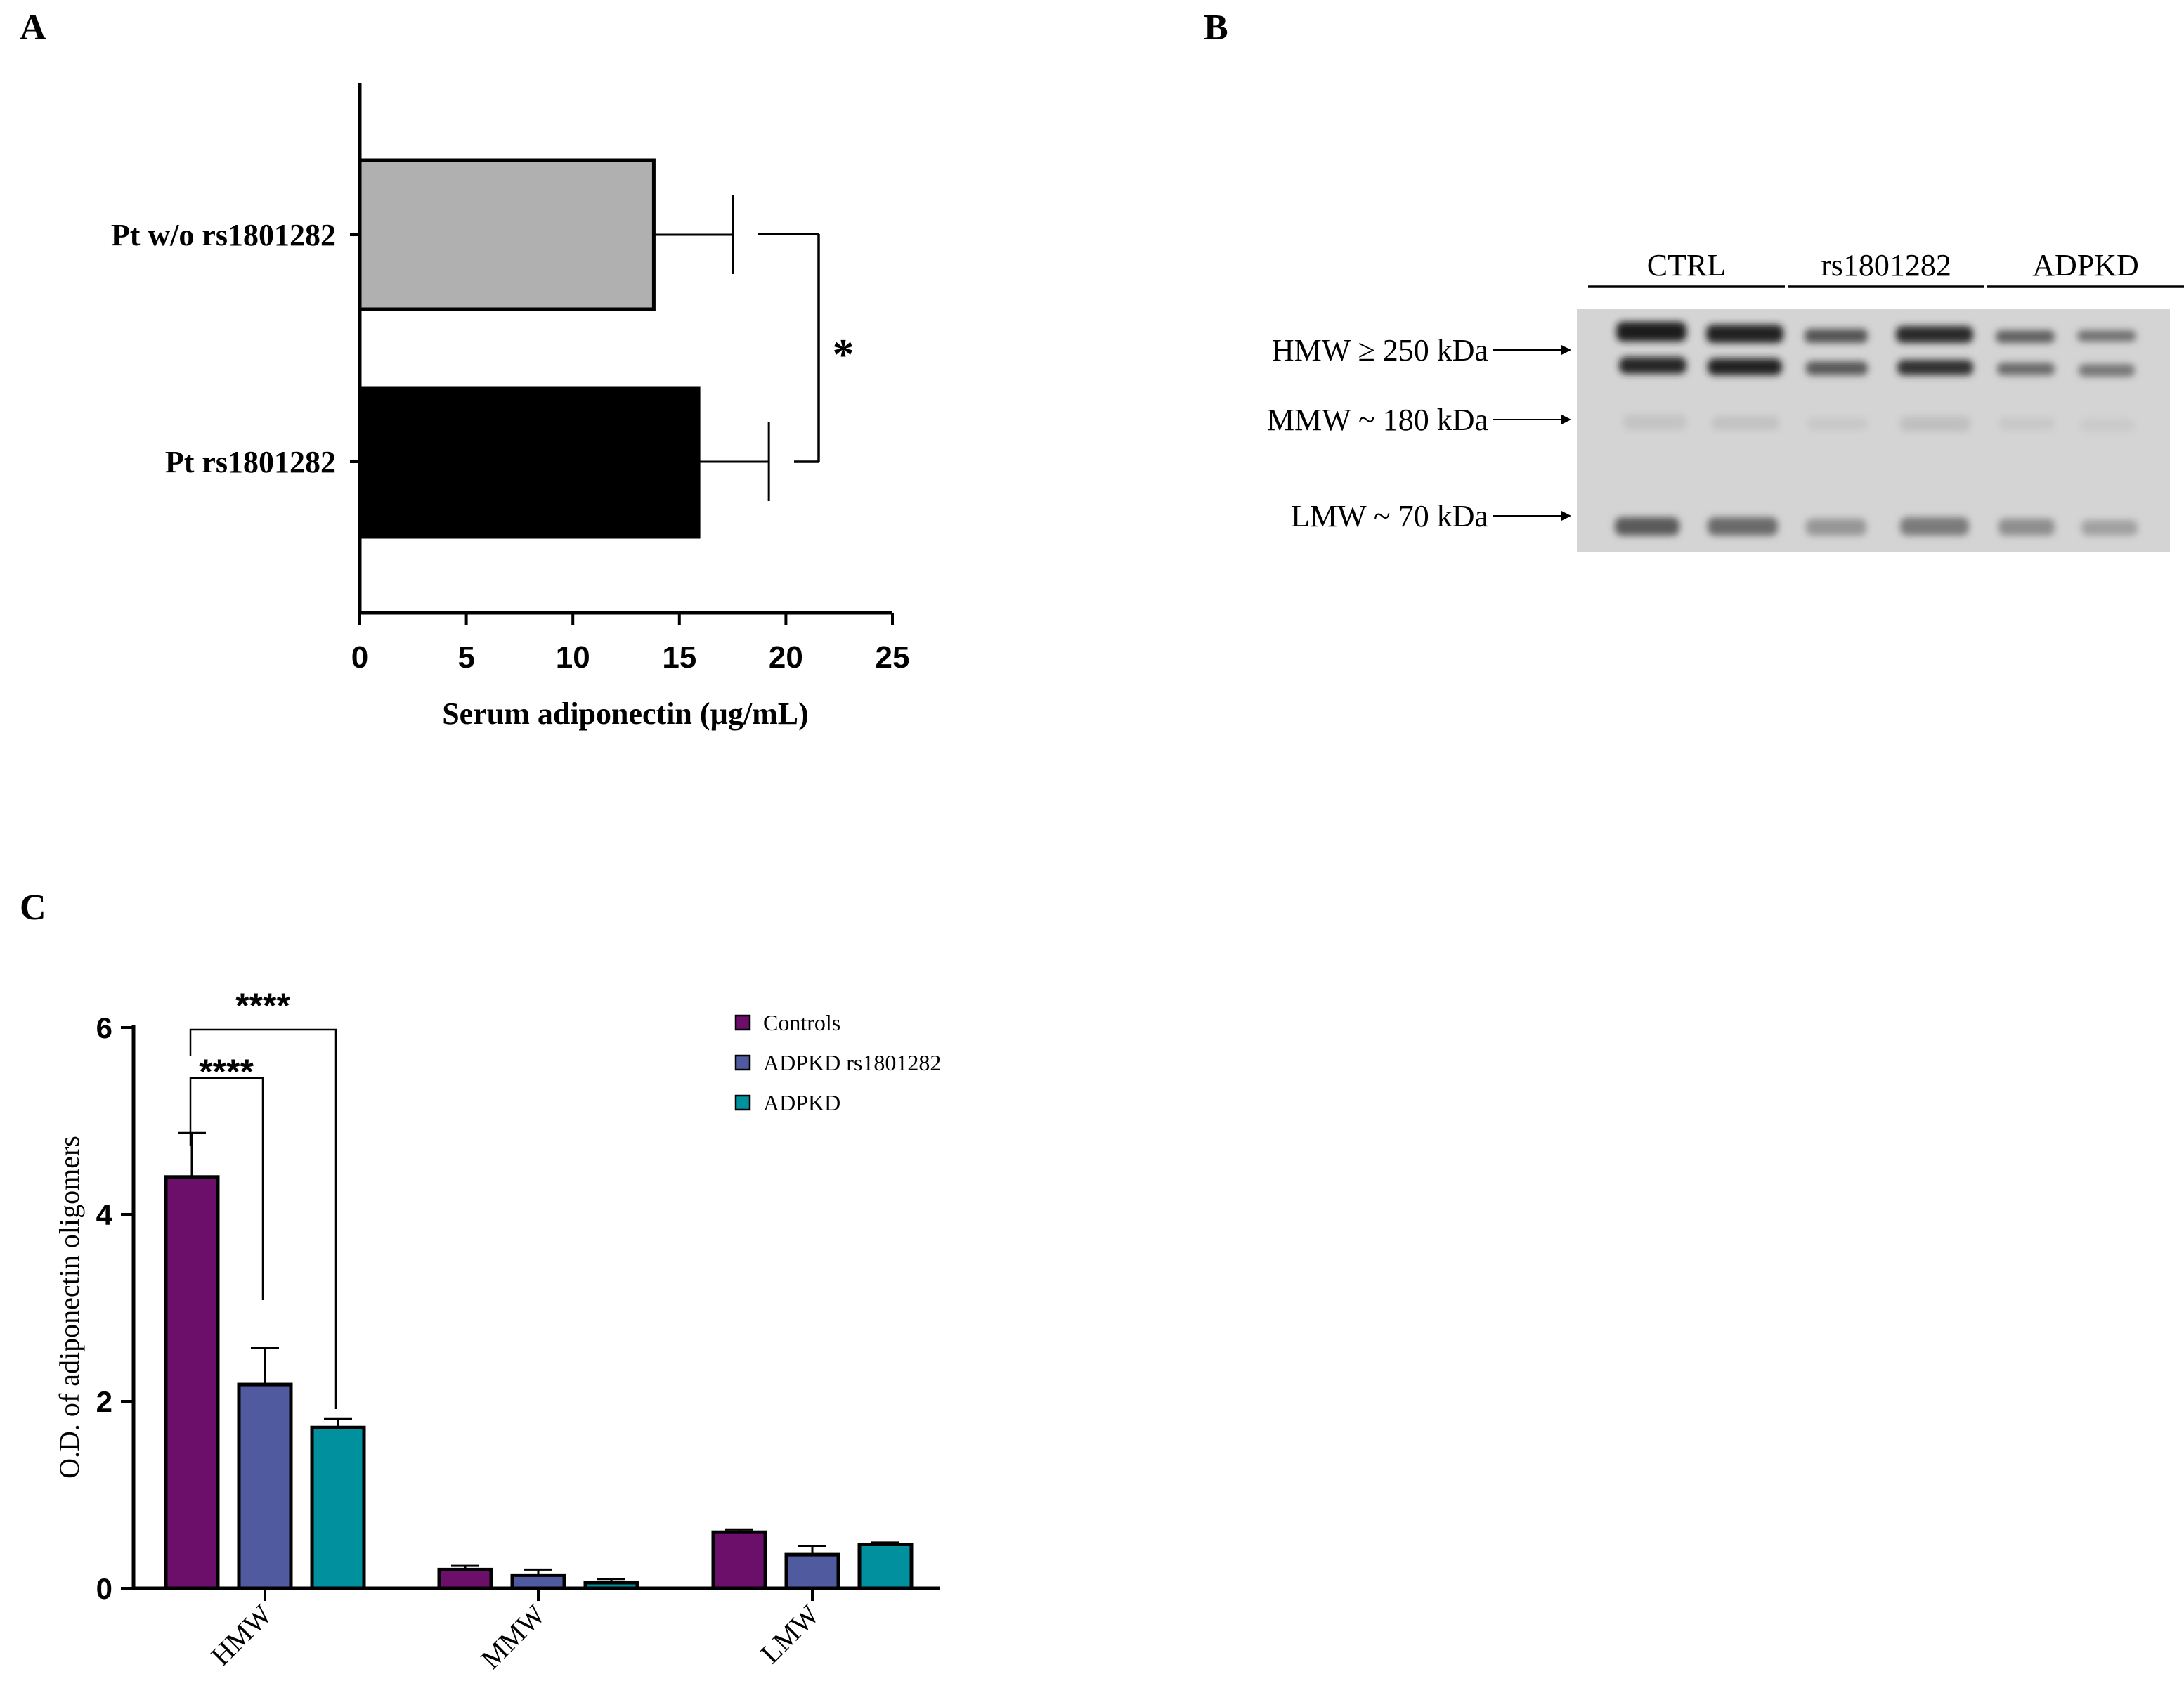  What do you see at coordinates (104, 1401) in the screenshot?
I see `c-y-tick-label: 2` at bounding box center [104, 1401].